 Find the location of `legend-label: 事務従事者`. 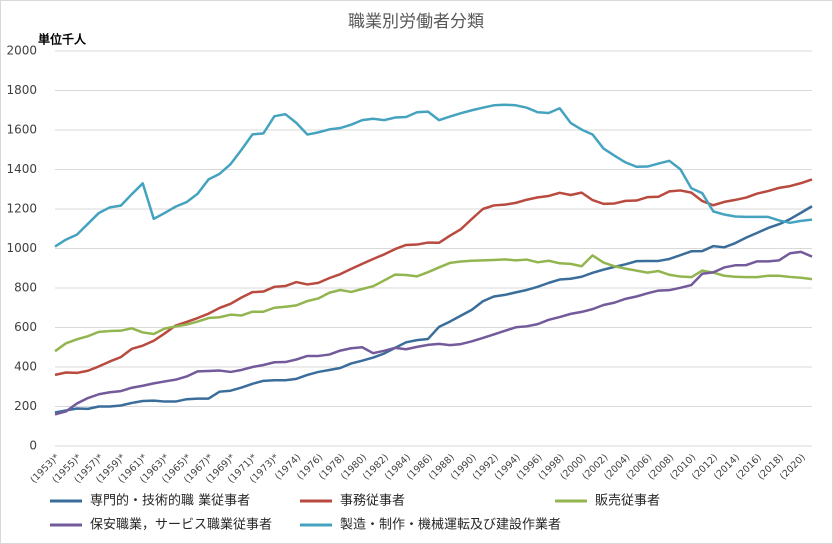

legend-label: 事務従事者 is located at coordinates (372, 501).